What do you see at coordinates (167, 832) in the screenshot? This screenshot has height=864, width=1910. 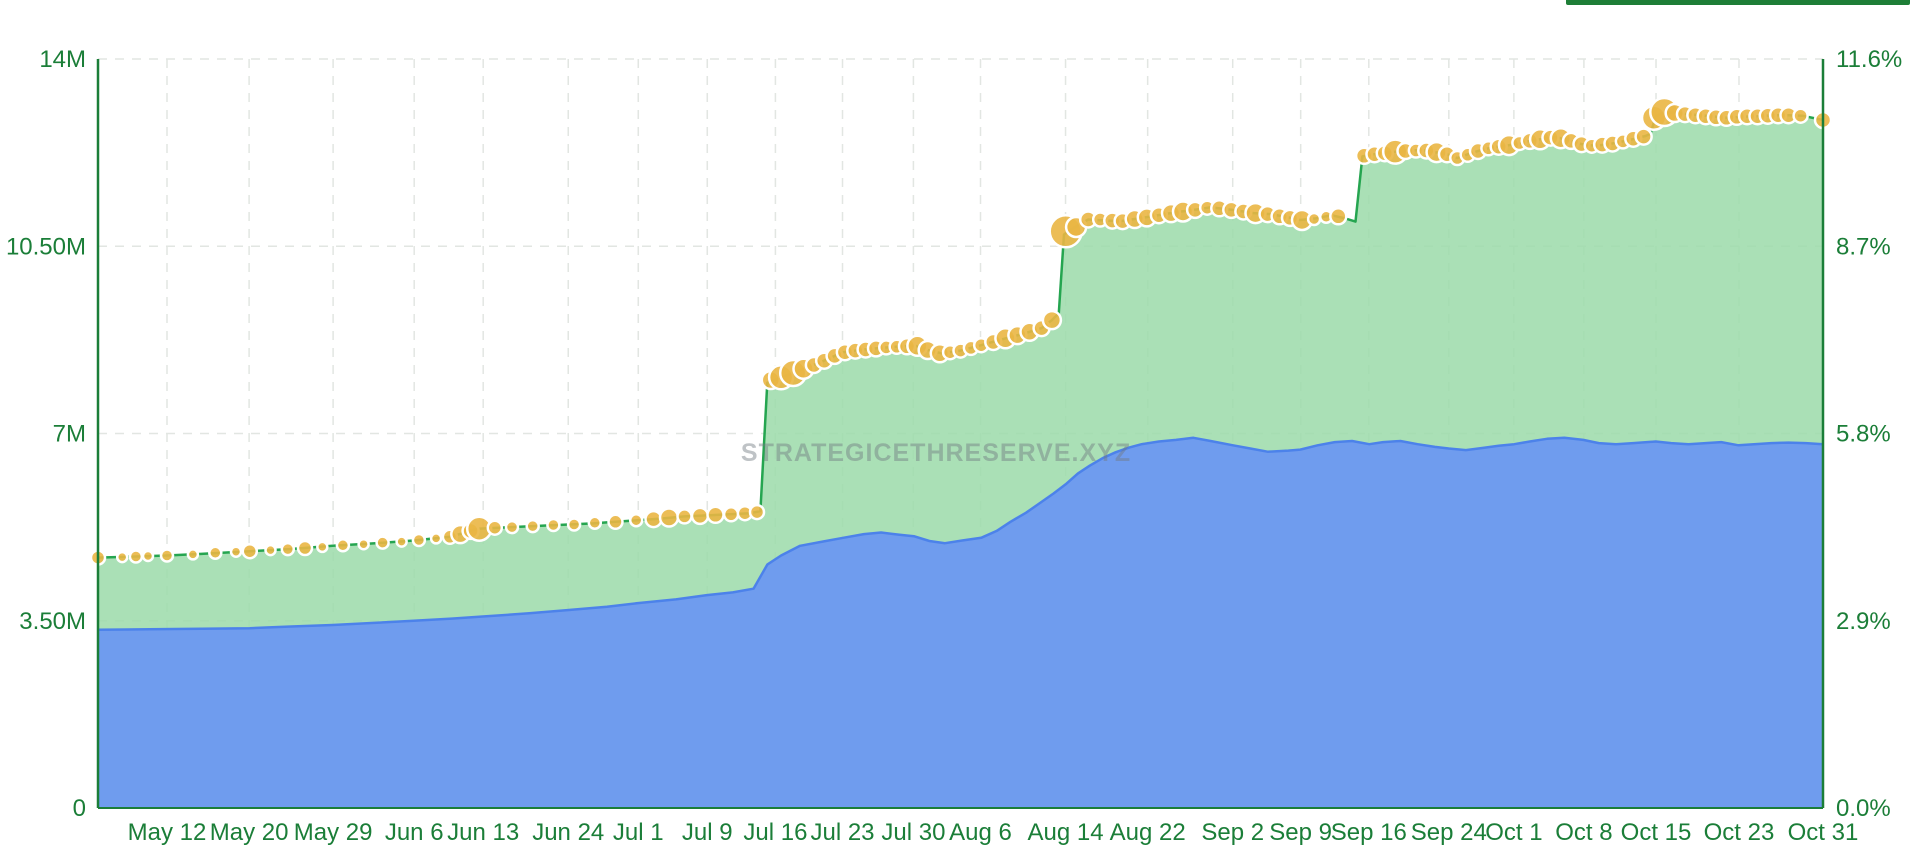 I see `x-axis-label: May 12` at bounding box center [167, 832].